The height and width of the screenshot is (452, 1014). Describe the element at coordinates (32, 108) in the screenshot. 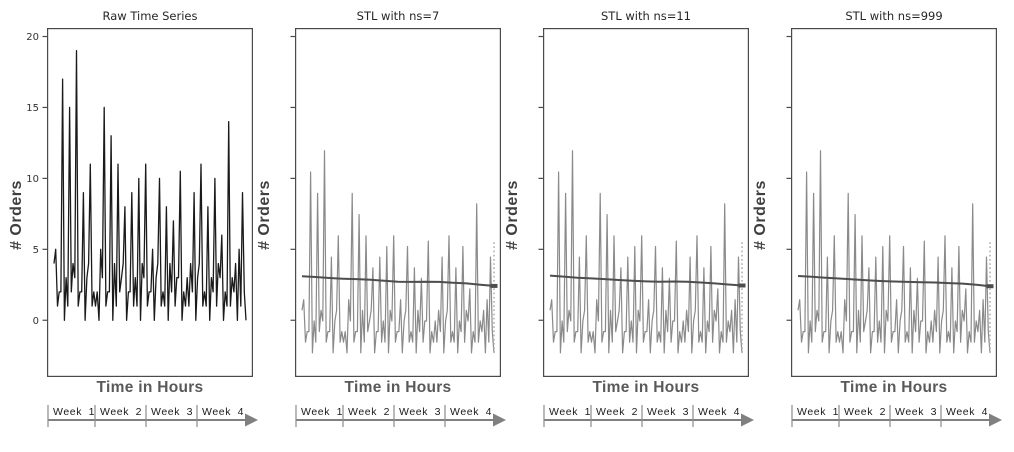

I see `y-tick-label: 15` at that location.